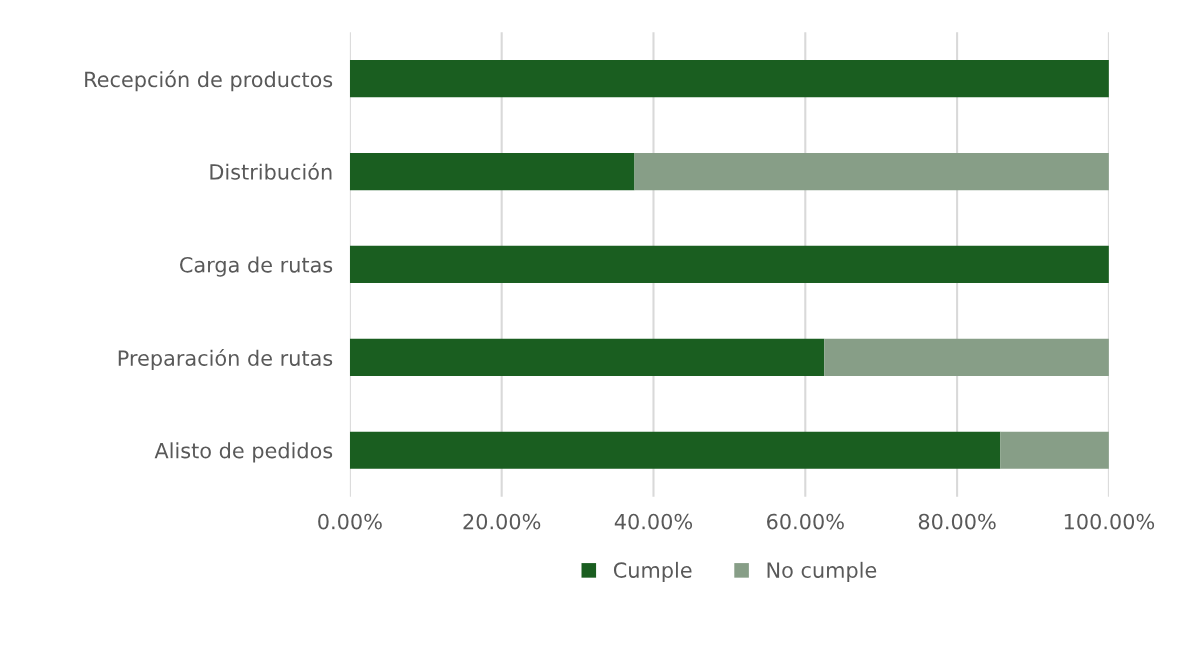 The height and width of the screenshot is (645, 1186). I want to click on x-tick-label: 0.00%, so click(350, 521).